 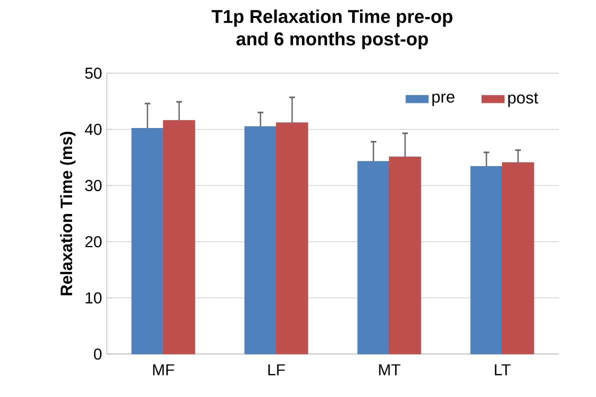 I want to click on y-tick-label: 50, so click(x=93, y=73).